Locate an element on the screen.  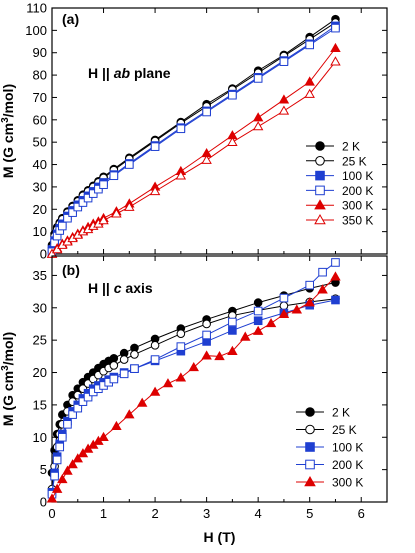
legend-entry: 25 K is located at coordinates (326, 430).